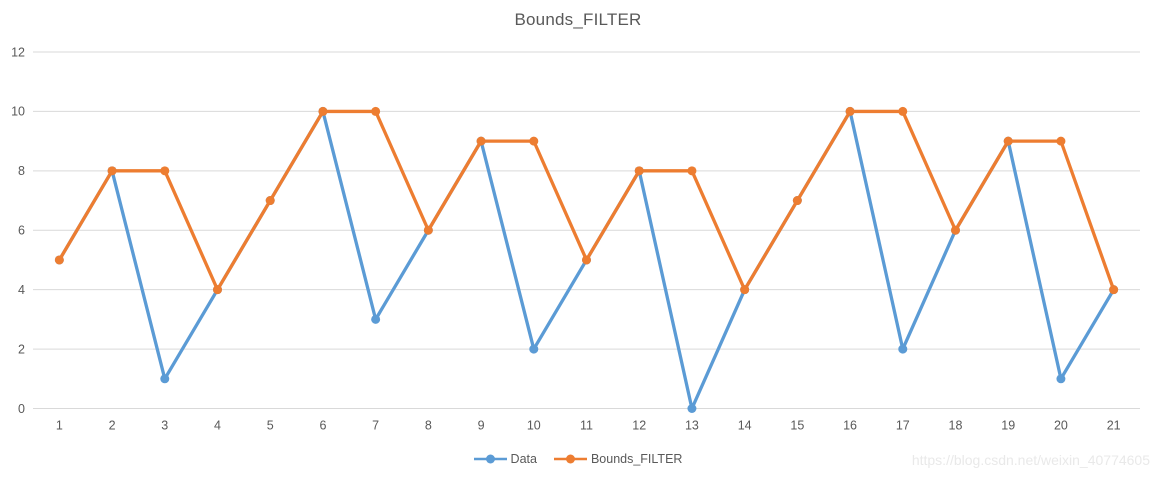 Image resolution: width=1156 pixels, height=479 pixels. What do you see at coordinates (745, 426) in the screenshot?
I see `x-tick-label: 14` at bounding box center [745, 426].